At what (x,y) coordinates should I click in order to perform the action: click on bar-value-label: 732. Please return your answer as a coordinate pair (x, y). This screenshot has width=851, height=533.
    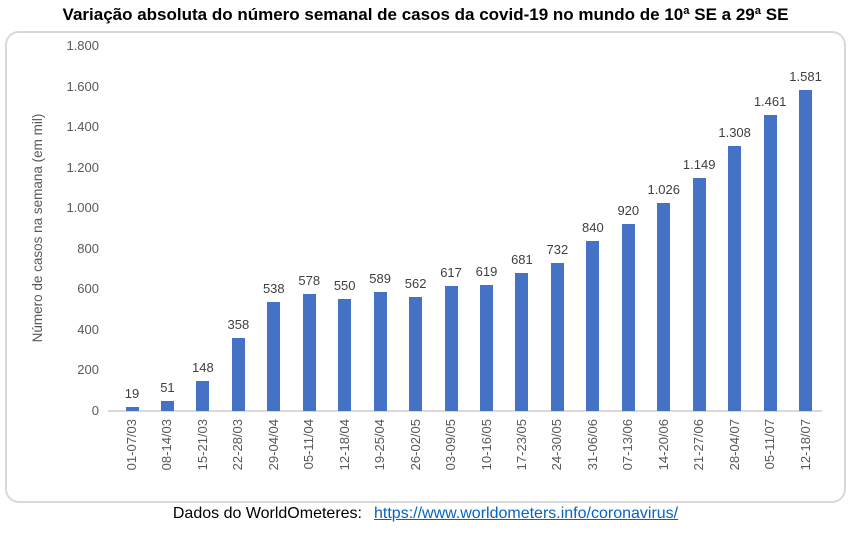
    Looking at the image, I should click on (557, 249).